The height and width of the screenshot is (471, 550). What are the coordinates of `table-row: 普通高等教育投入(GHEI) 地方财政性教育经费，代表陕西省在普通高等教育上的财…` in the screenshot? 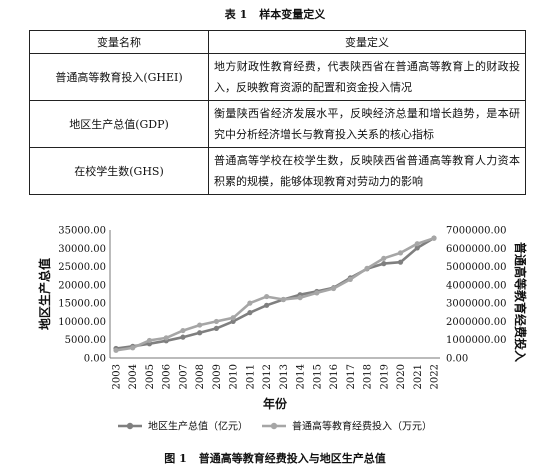 It's located at (277, 77).